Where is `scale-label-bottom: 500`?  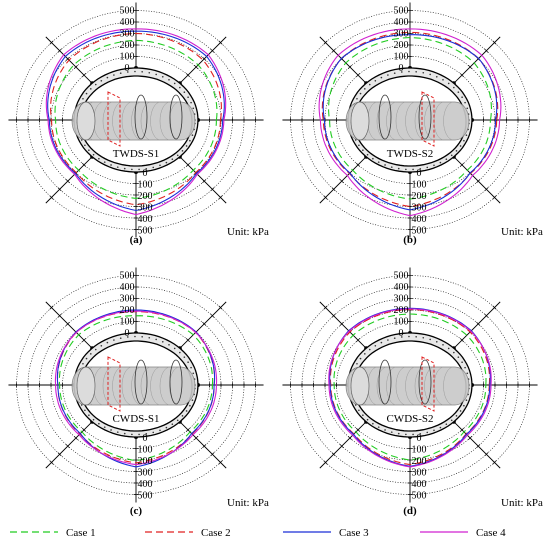
scale-label-bottom: 500 is located at coordinates (419, 496).